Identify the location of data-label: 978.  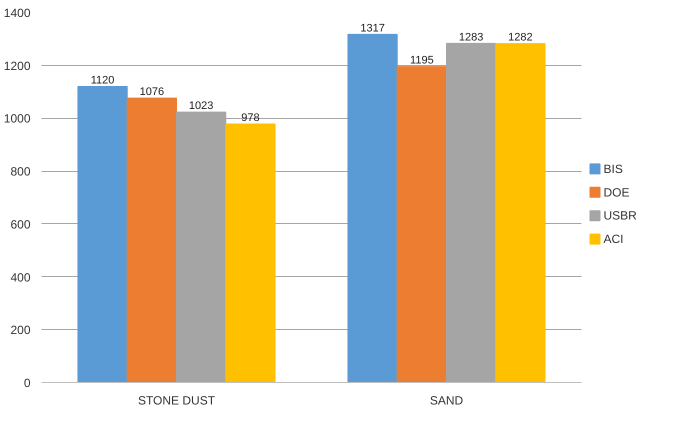
(250, 118).